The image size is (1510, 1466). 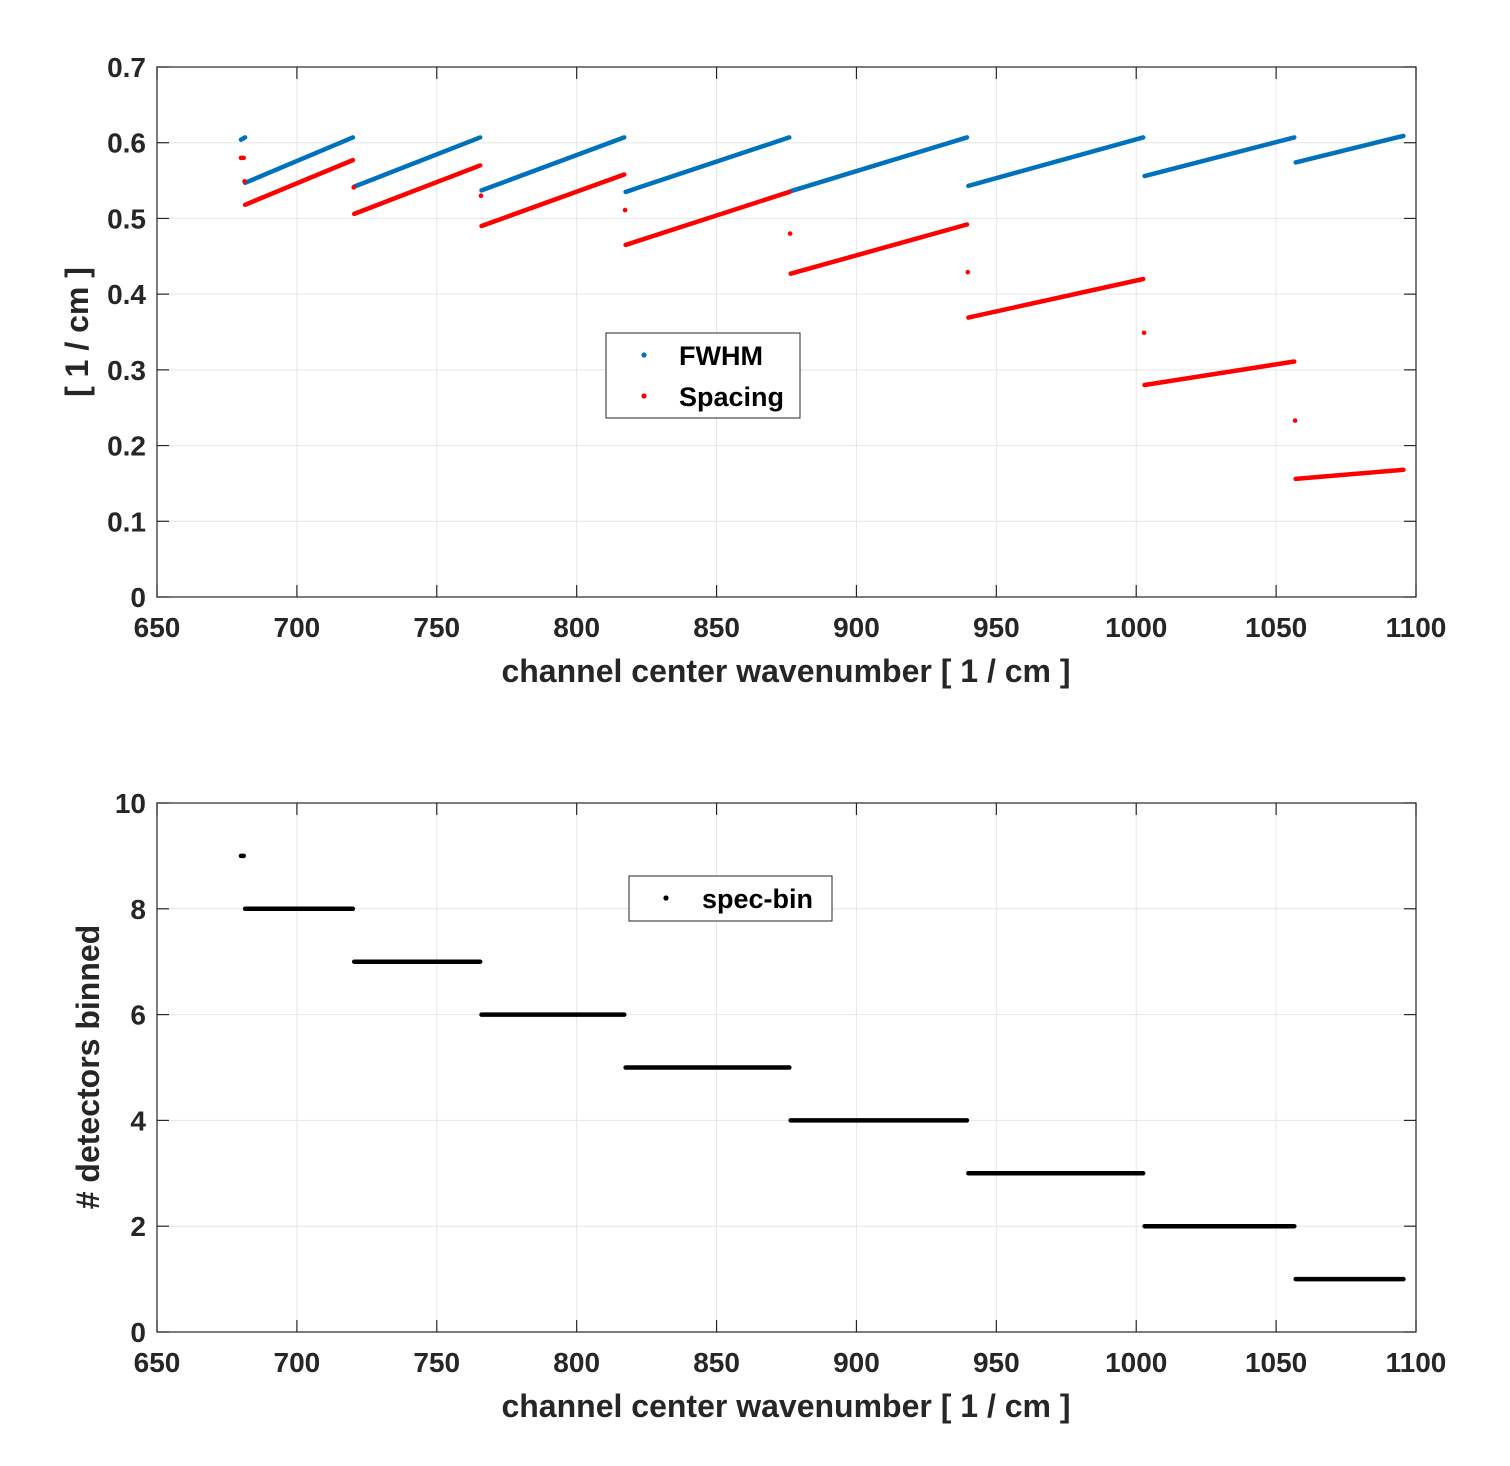 What do you see at coordinates (138, 1226) in the screenshot?
I see `y-tick-label: 2` at bounding box center [138, 1226].